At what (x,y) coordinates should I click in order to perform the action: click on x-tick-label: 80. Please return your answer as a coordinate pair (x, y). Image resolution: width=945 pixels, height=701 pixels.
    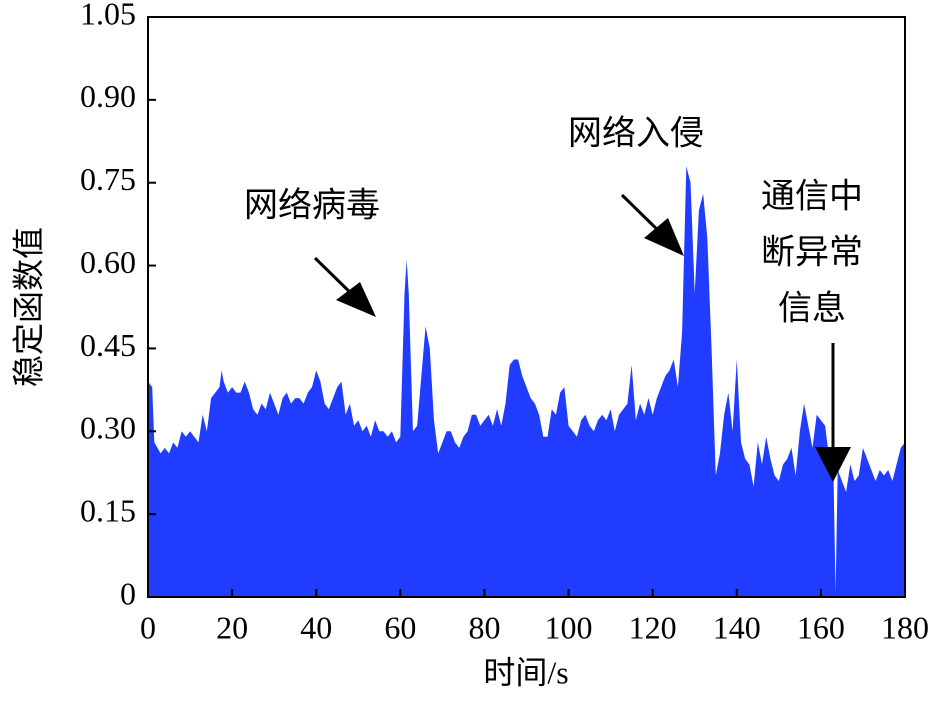
    Looking at the image, I should click on (484, 627).